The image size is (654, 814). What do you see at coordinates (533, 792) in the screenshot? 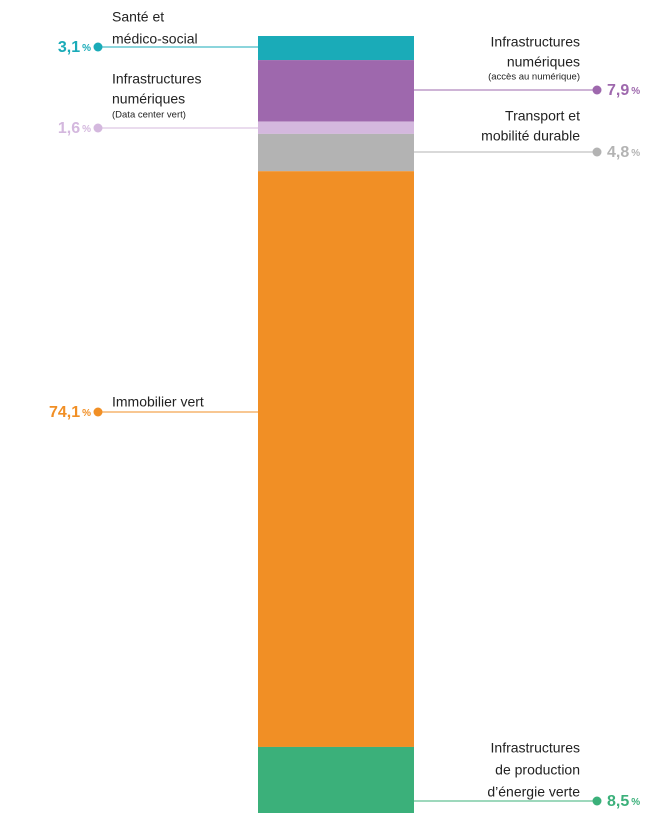
I see `segment-label: d’énergie verte` at bounding box center [533, 792].